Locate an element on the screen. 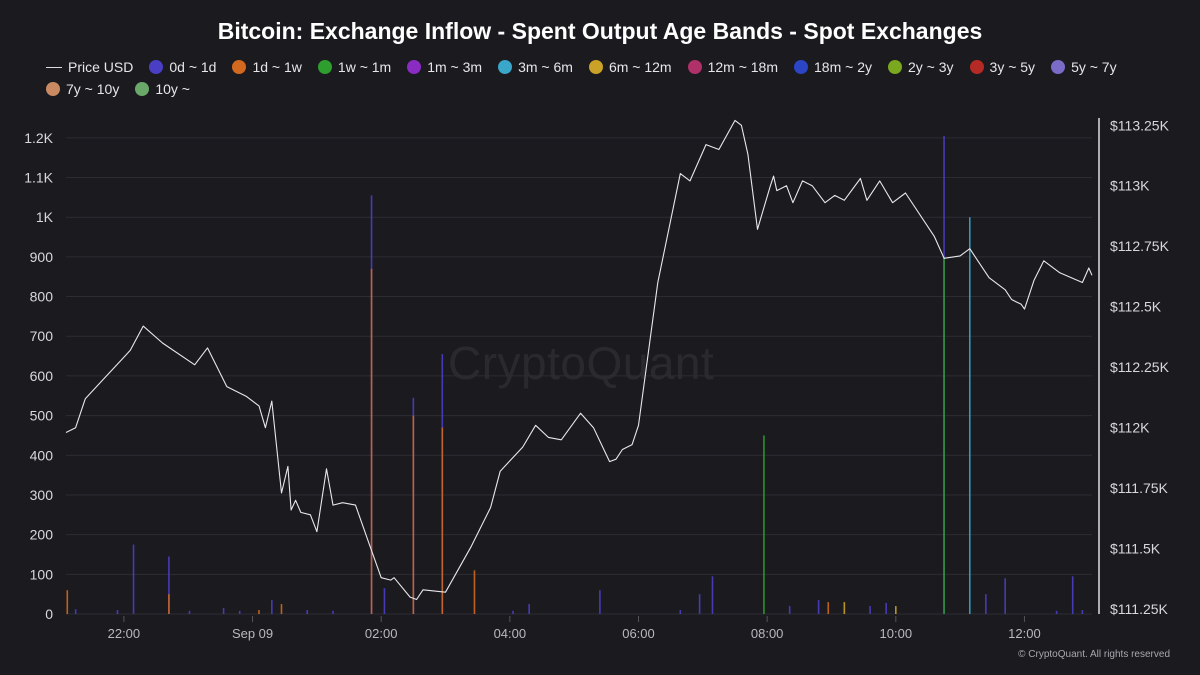 The image size is (1200, 675). legend-item: 10y ~ is located at coordinates (162, 89).